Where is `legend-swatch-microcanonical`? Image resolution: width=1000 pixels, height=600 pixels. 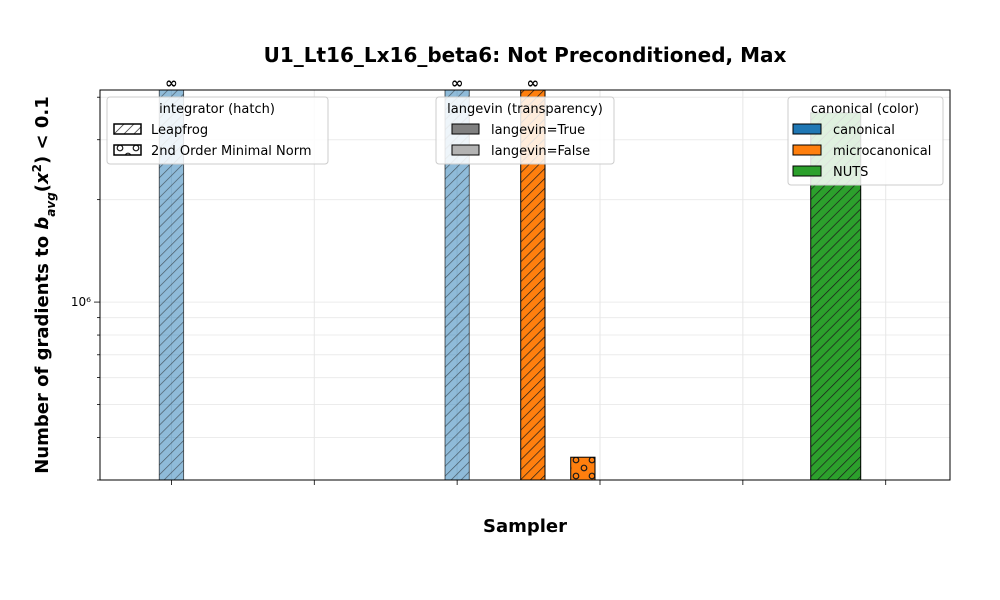
legend-swatch-microcanonical is located at coordinates (807, 150).